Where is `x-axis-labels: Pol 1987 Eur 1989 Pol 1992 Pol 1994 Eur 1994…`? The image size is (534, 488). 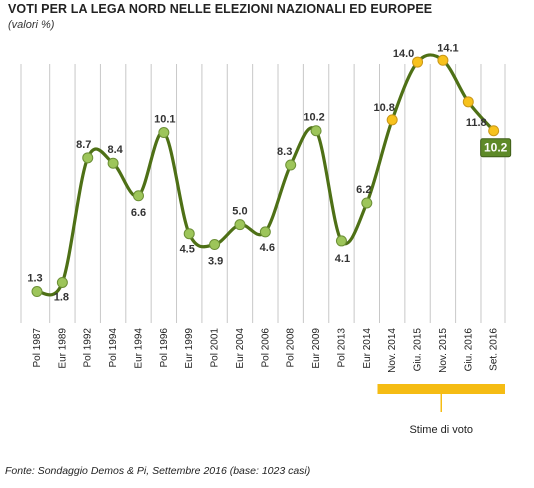 x-axis-labels: Pol 1987 Eur 1989 Pol 1992 Pol 1994 Eur 1994… is located at coordinates (266, 350).